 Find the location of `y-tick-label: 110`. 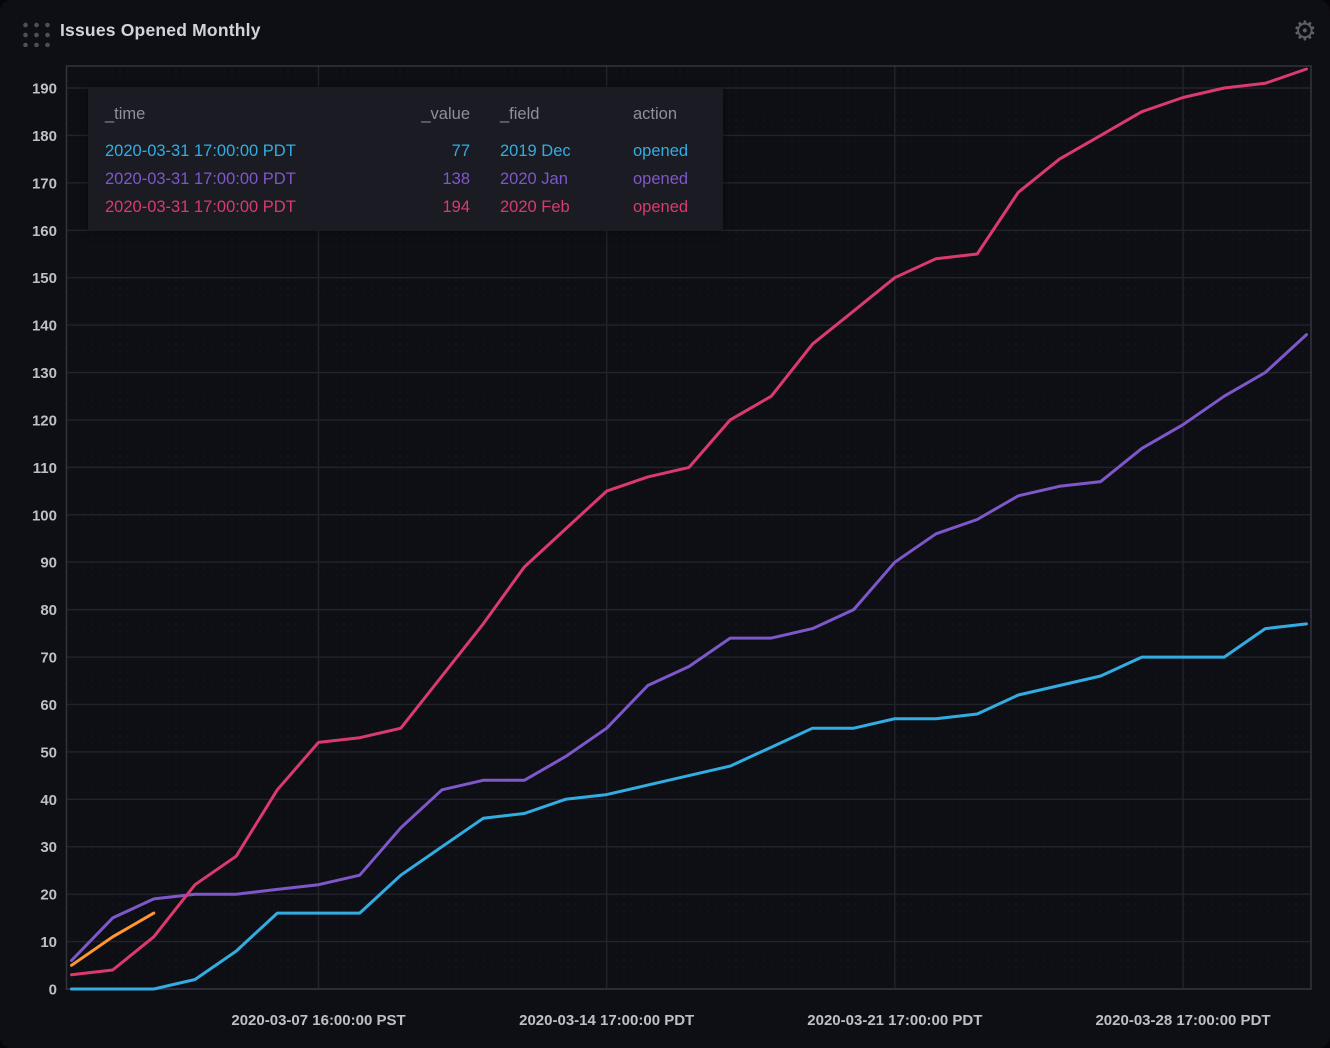

y-tick-label: 110 is located at coordinates (45, 468).